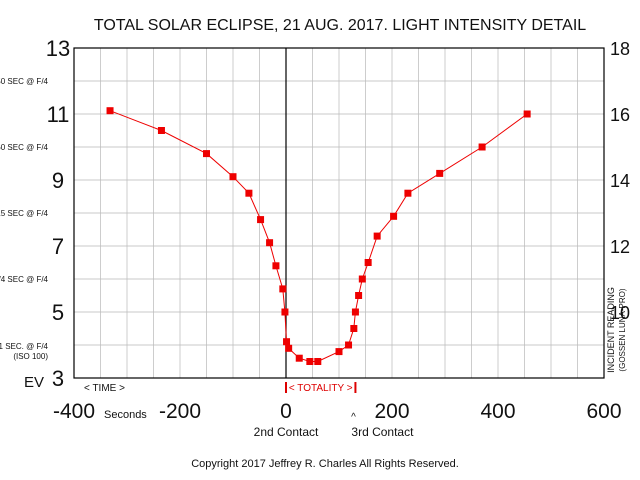 The width and height of the screenshot is (640, 480). I want to click on right-tick-label: 14, so click(620, 181).